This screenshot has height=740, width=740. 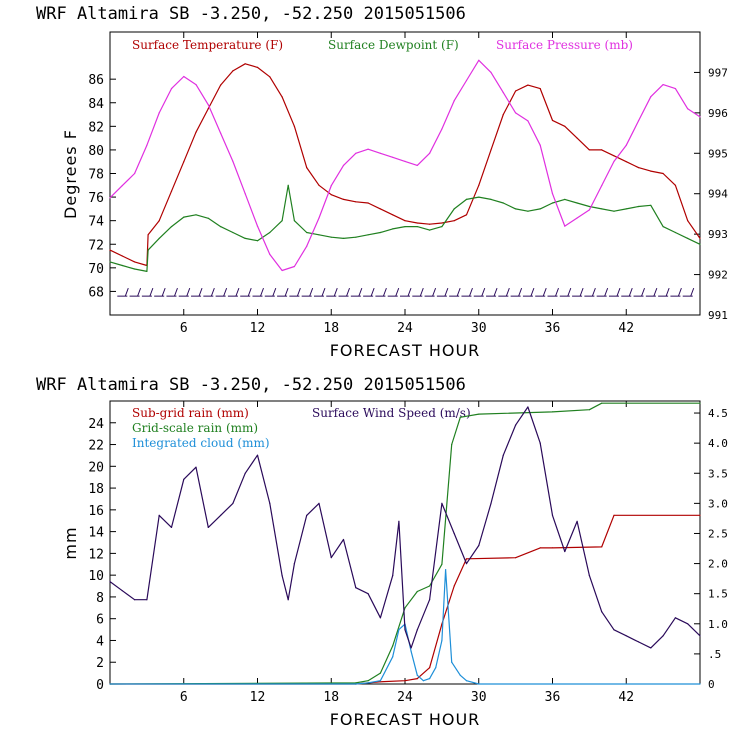 I want to click on y-axis-label-bottom: mm, so click(x=70, y=542).